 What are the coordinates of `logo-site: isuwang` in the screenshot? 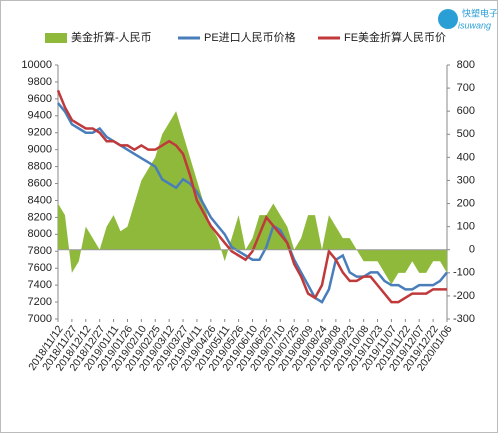 It's located at (474, 25).